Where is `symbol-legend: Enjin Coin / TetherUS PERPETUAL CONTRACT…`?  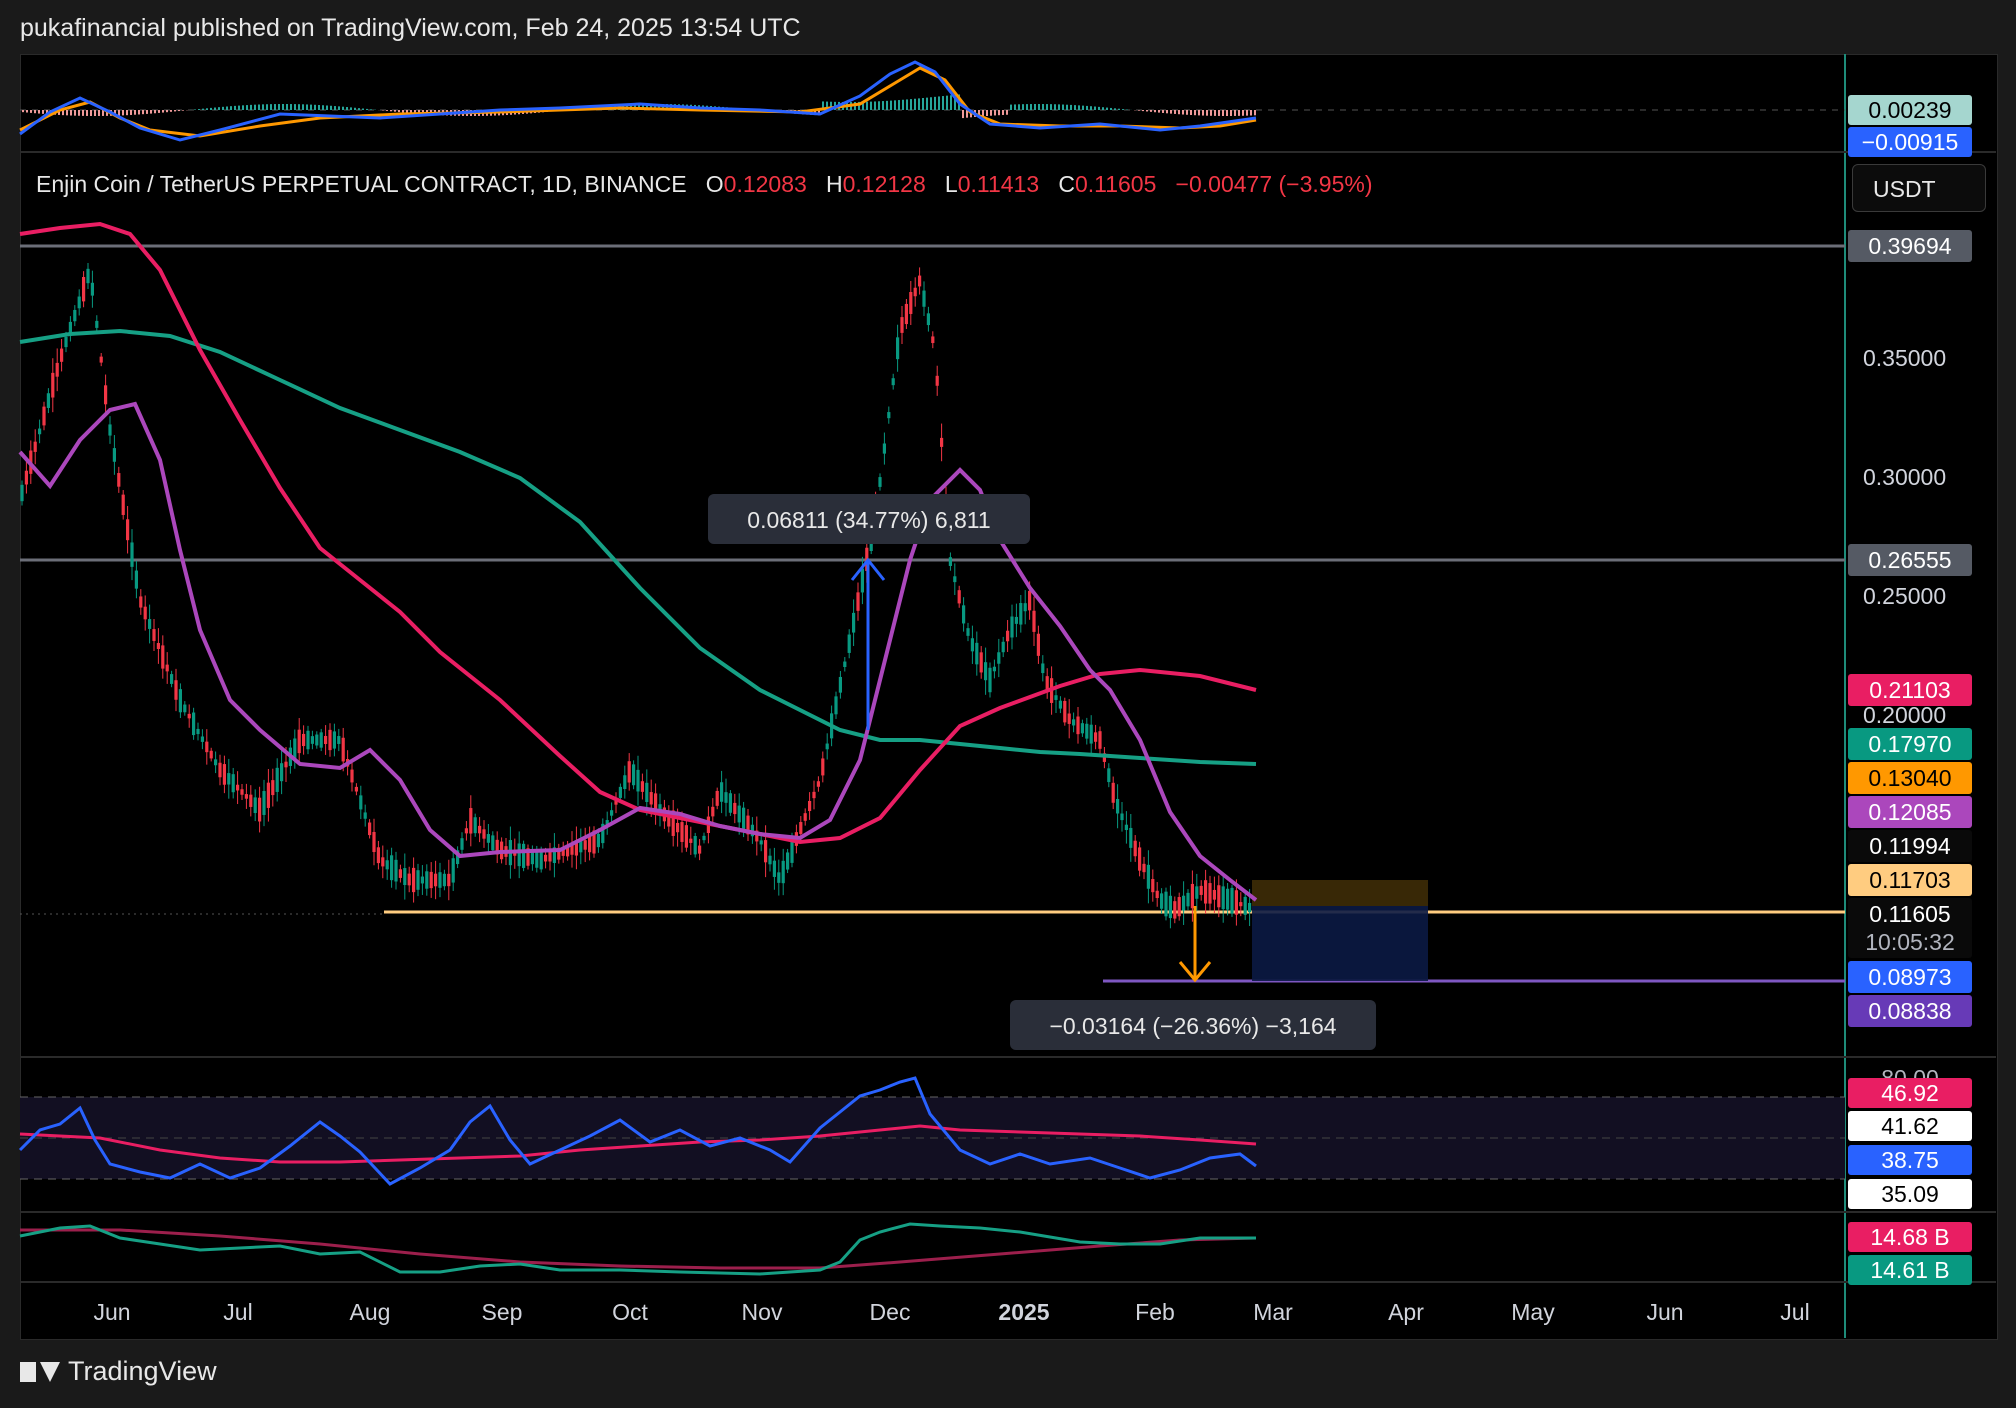
symbol-legend: Enjin Coin / TetherUS PERPETUAL CONTRACT… is located at coordinates (704, 184).